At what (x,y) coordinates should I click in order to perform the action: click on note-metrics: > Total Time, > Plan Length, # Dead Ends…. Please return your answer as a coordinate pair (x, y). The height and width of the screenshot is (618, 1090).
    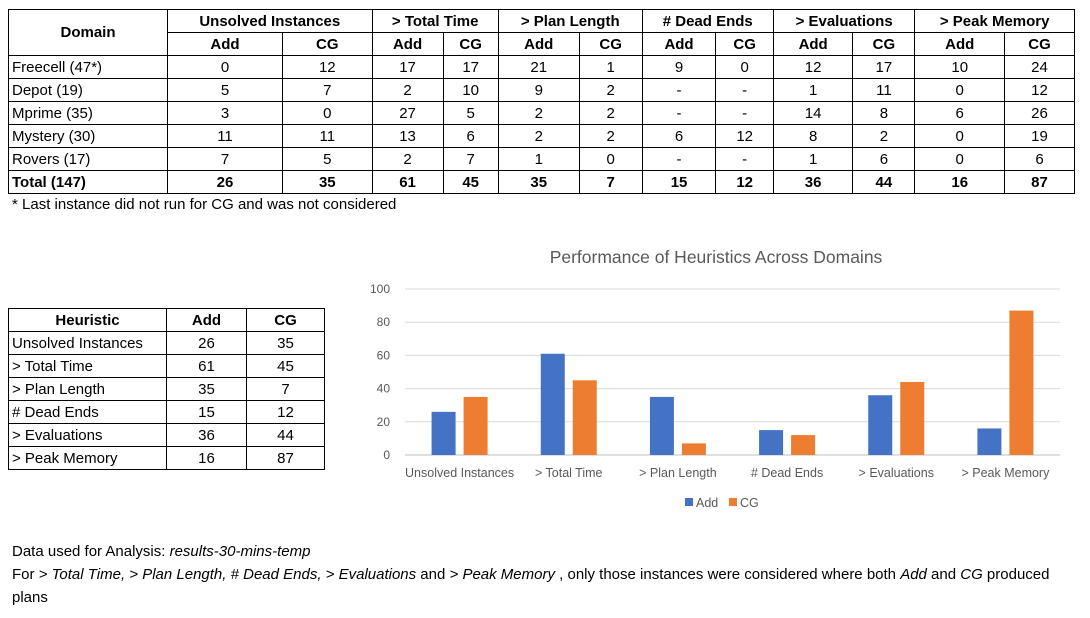
    Looking at the image, I should click on (227, 574).